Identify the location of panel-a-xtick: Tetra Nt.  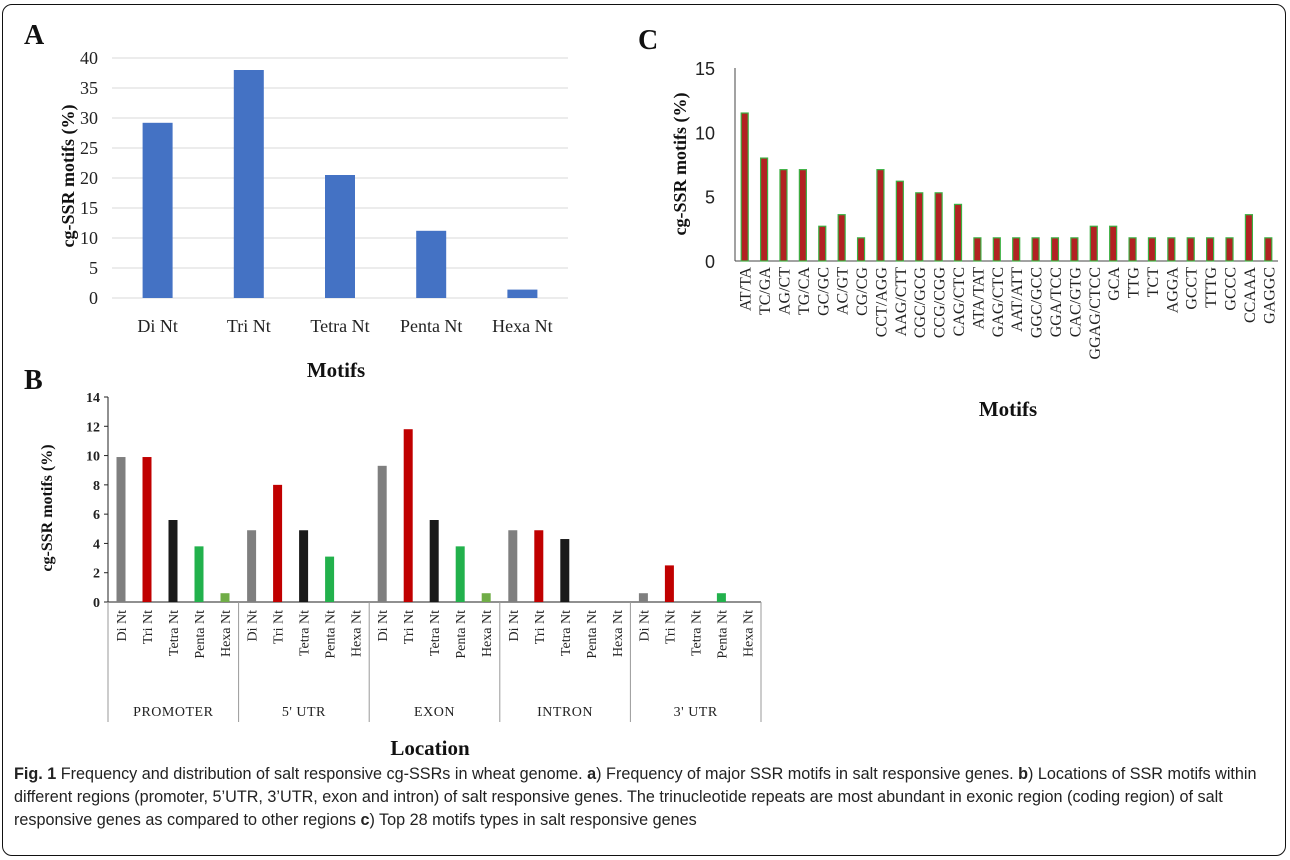
(339, 326).